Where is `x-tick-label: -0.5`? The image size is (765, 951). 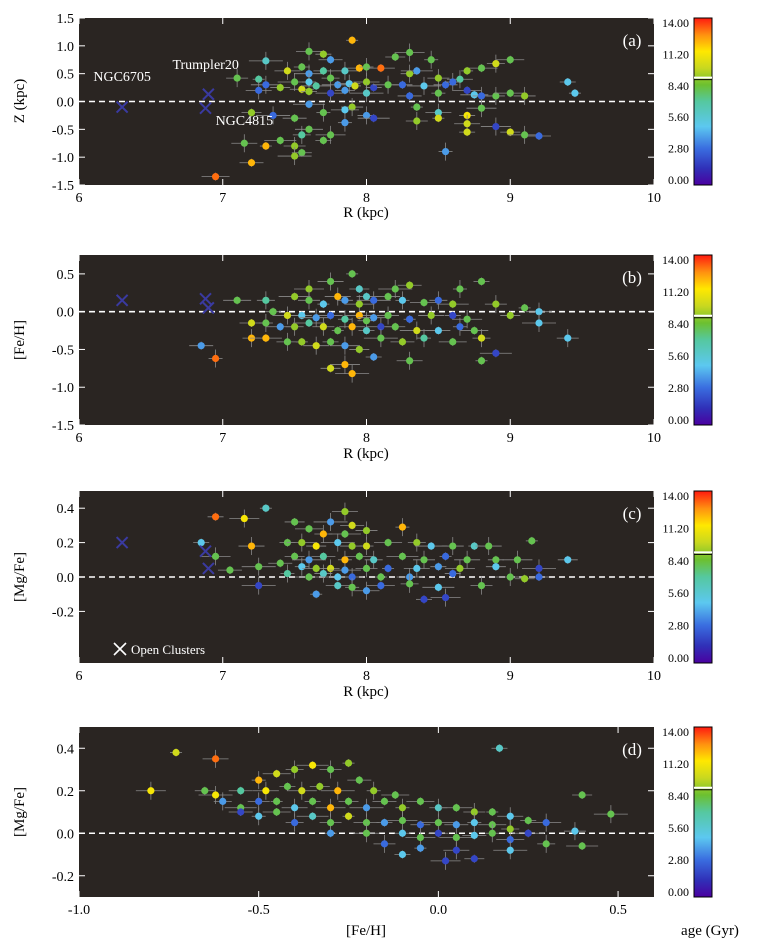 x-tick-label: -0.5 is located at coordinates (259, 910).